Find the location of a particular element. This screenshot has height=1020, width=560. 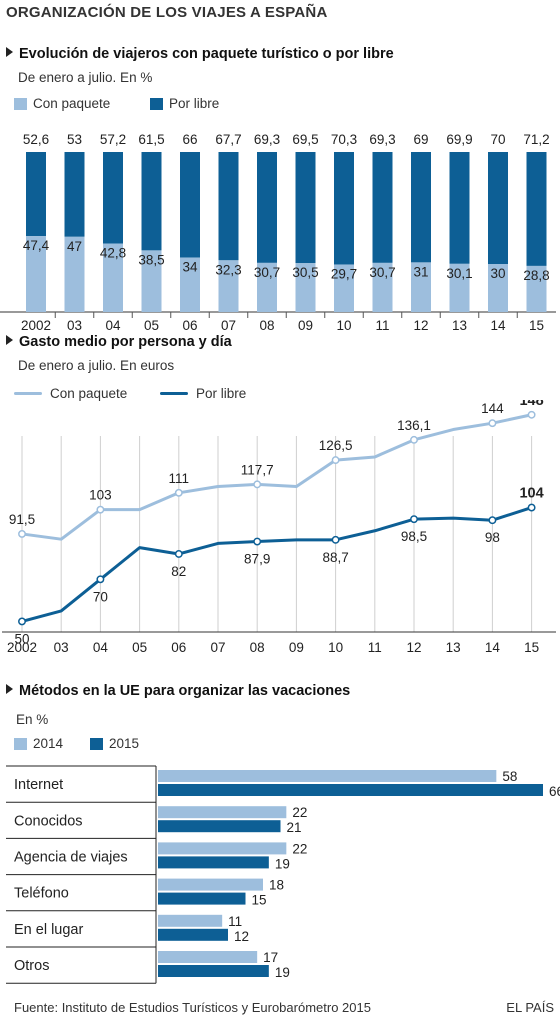

x-tick-label: 06 is located at coordinates (178, 647).